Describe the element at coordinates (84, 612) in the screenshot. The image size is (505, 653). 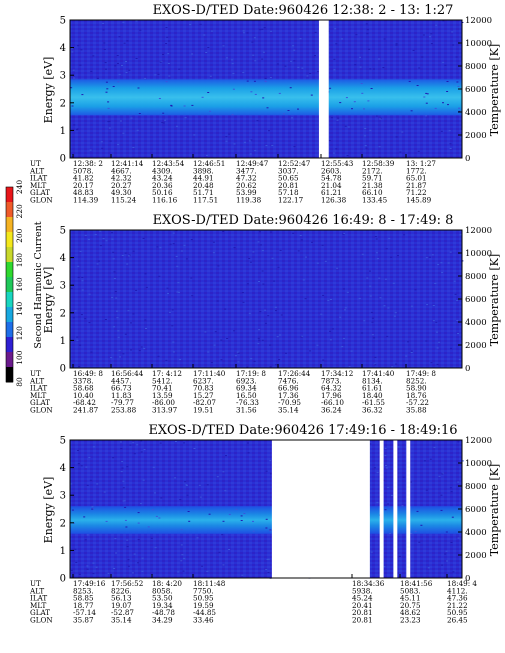
I see `panel3-eph-value: -57.14` at that location.